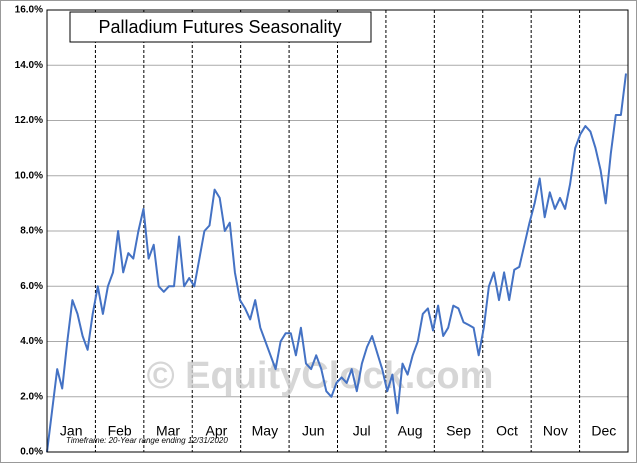  What do you see at coordinates (31, 231) in the screenshot?
I see `y-tick-label: 8.0%` at bounding box center [31, 231].